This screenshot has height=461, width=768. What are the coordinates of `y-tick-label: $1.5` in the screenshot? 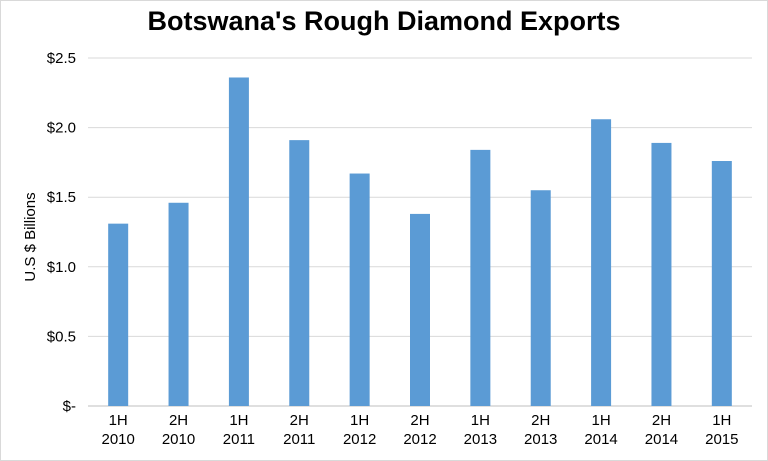 It's located at (61, 197).